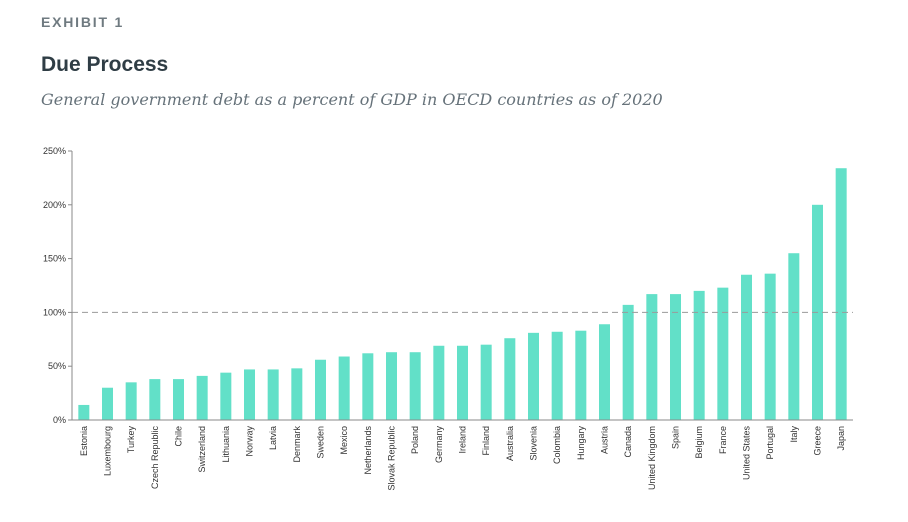 Image resolution: width=908 pixels, height=522 pixels. Describe the element at coordinates (557, 445) in the screenshot. I see `x-tick-label: Colombia` at that location.